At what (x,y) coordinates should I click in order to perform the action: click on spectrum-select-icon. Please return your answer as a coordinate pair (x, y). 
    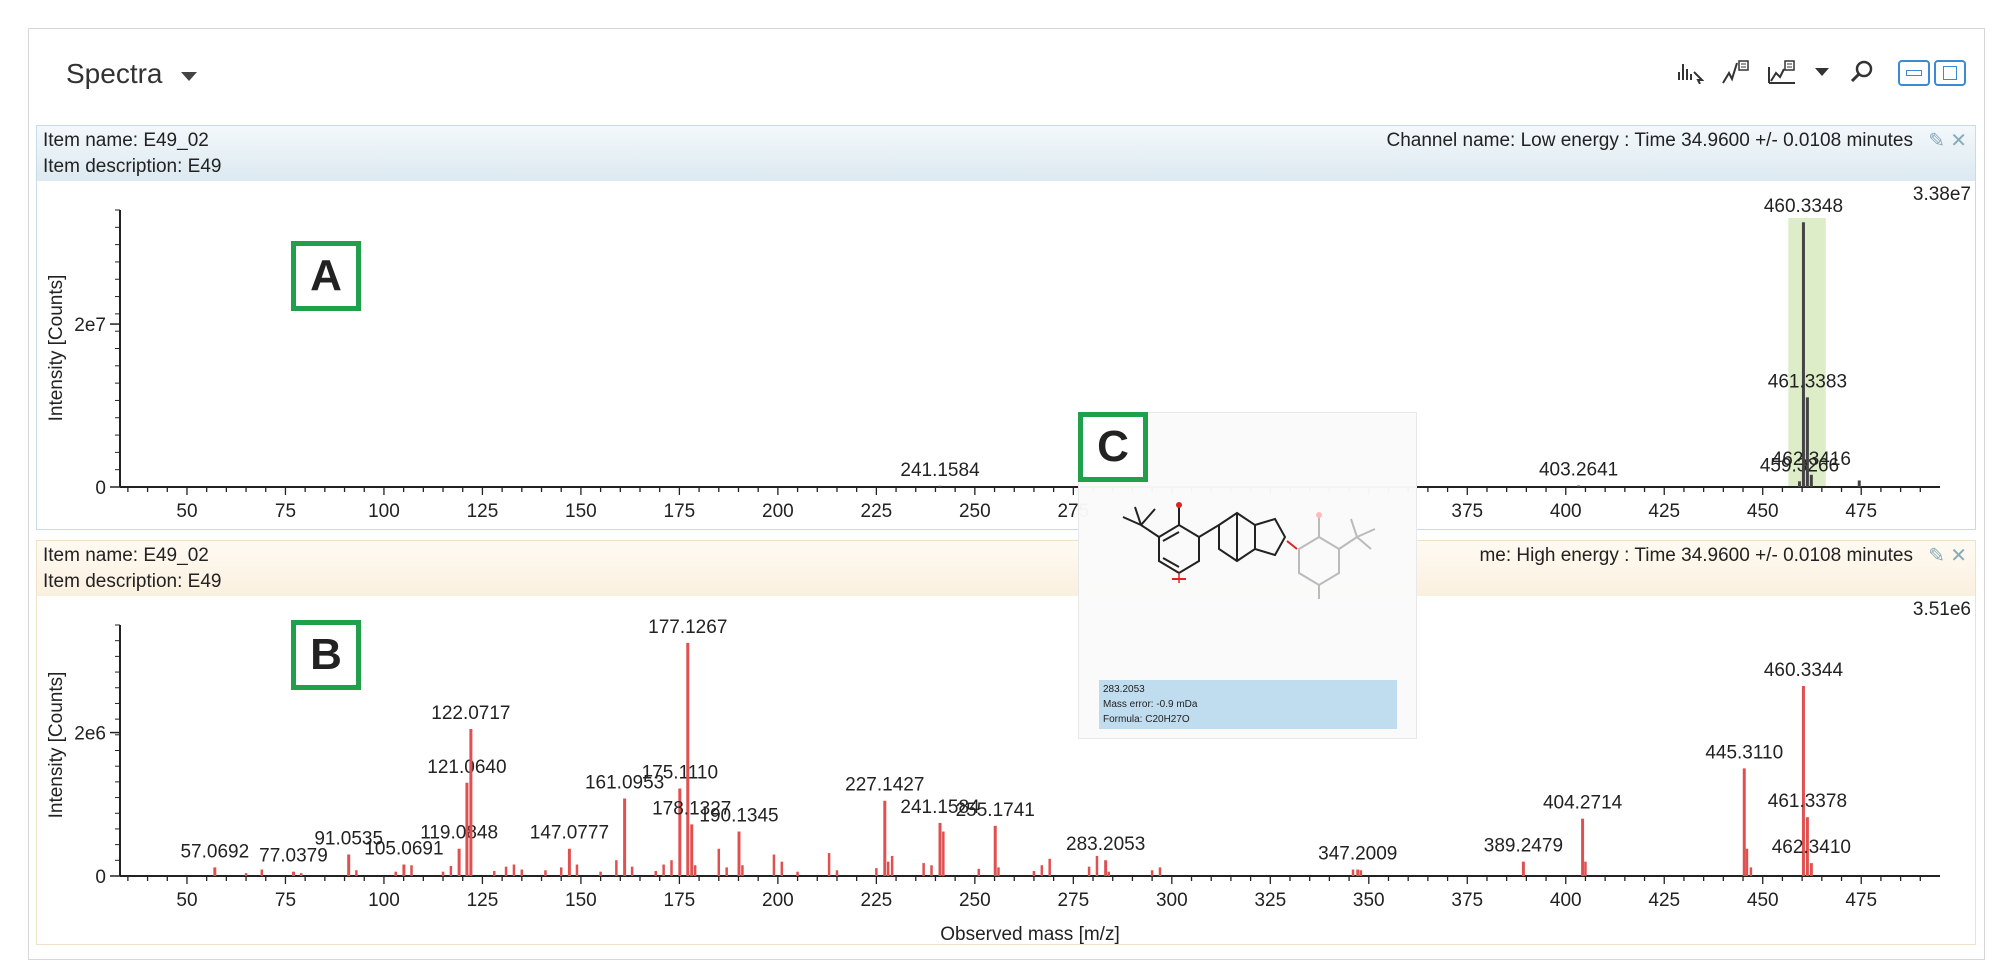
    Looking at the image, I should click on (1690, 72).